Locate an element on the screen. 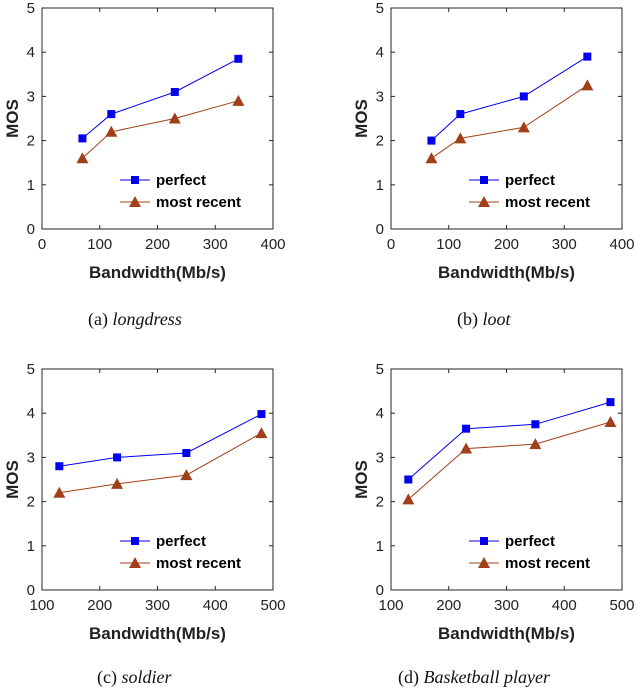 The image size is (638, 692). caption-label: (c) is located at coordinates (109, 677).